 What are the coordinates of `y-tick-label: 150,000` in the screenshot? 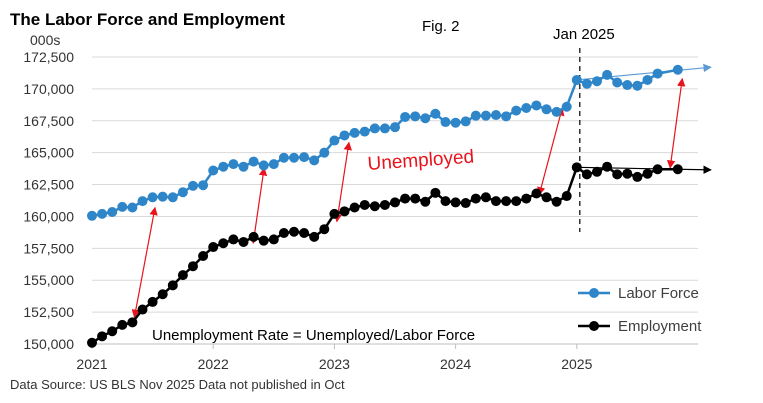 It's located at (48, 344).